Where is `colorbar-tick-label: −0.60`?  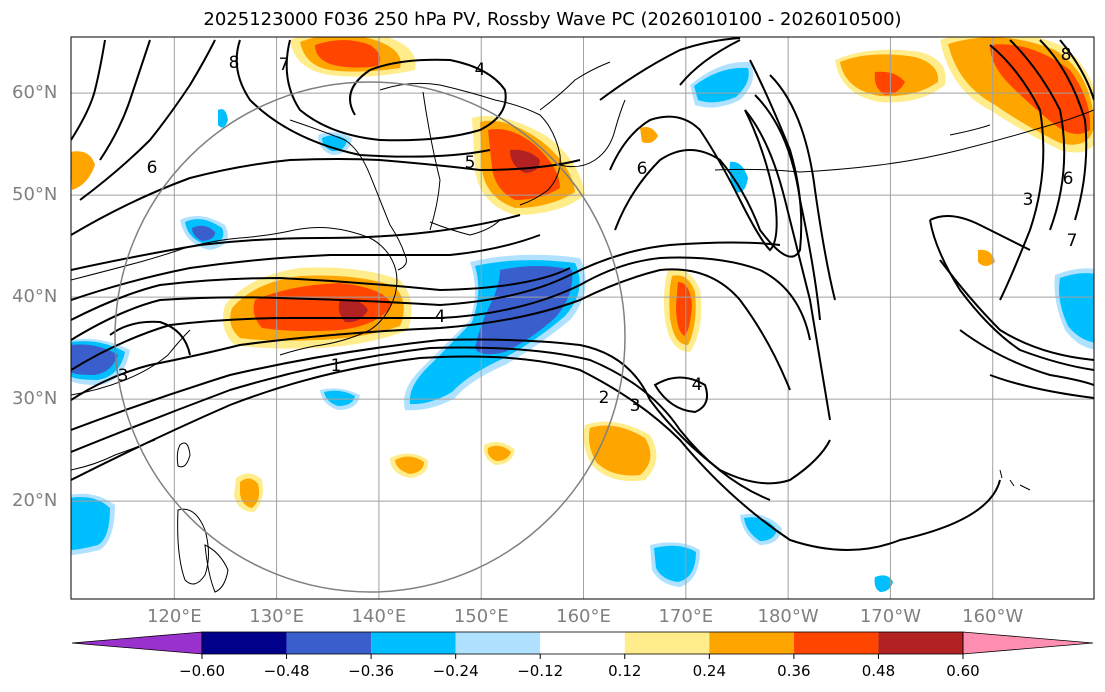
colorbar-tick-label: −0.60 is located at coordinates (202, 671).